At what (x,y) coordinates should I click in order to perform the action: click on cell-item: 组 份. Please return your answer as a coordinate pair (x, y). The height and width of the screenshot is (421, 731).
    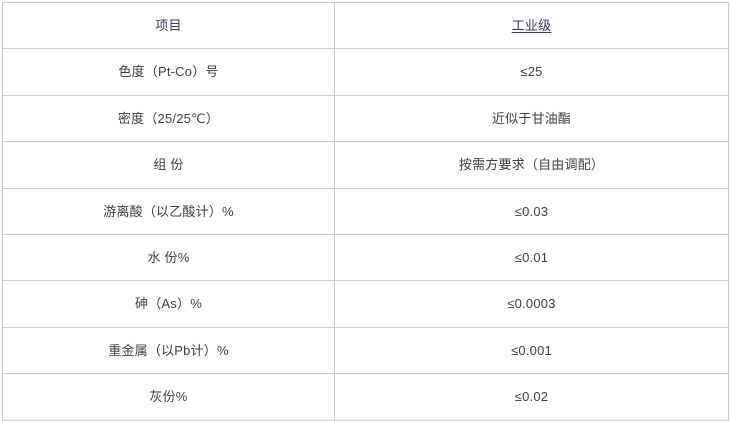
    Looking at the image, I should click on (168, 165).